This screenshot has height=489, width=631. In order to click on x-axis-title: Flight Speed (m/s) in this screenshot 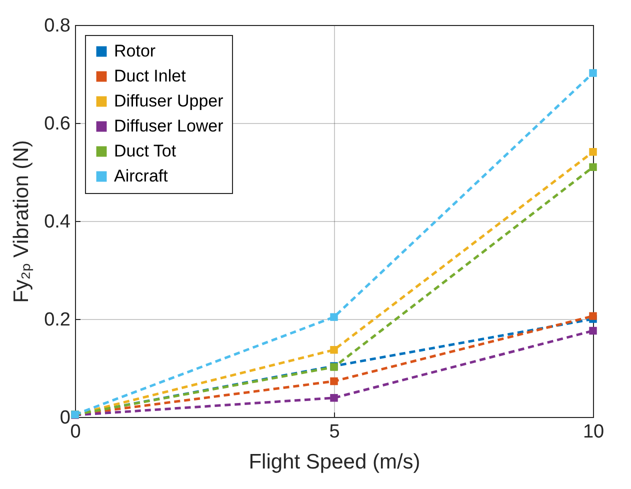, I will do `click(334, 462)`.